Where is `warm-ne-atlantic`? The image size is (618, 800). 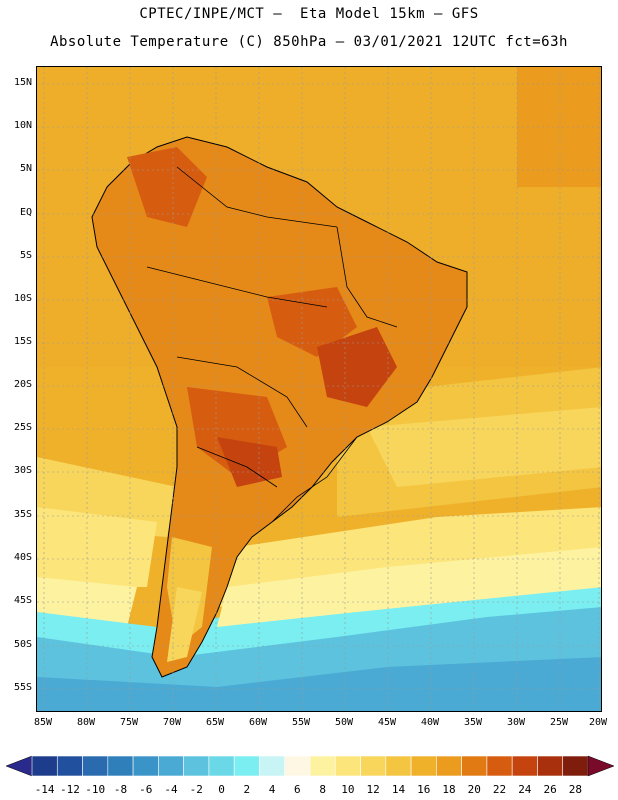
warm-ne-atlantic is located at coordinates (559, 127).